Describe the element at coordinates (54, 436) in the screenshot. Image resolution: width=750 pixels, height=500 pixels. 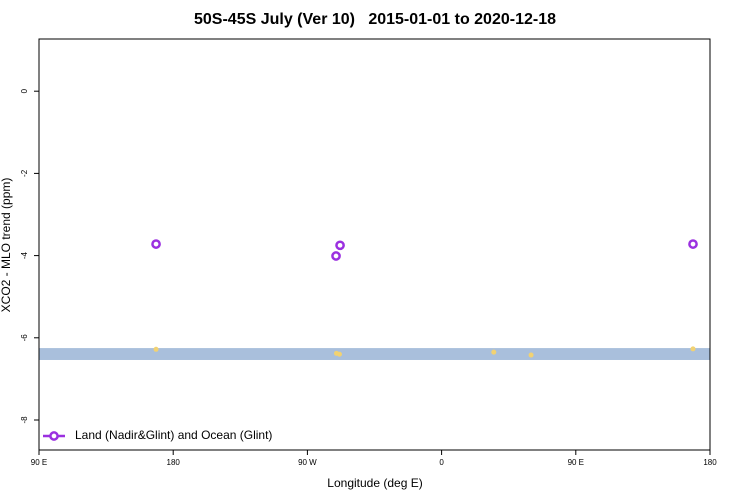
I see `legend-marker` at that location.